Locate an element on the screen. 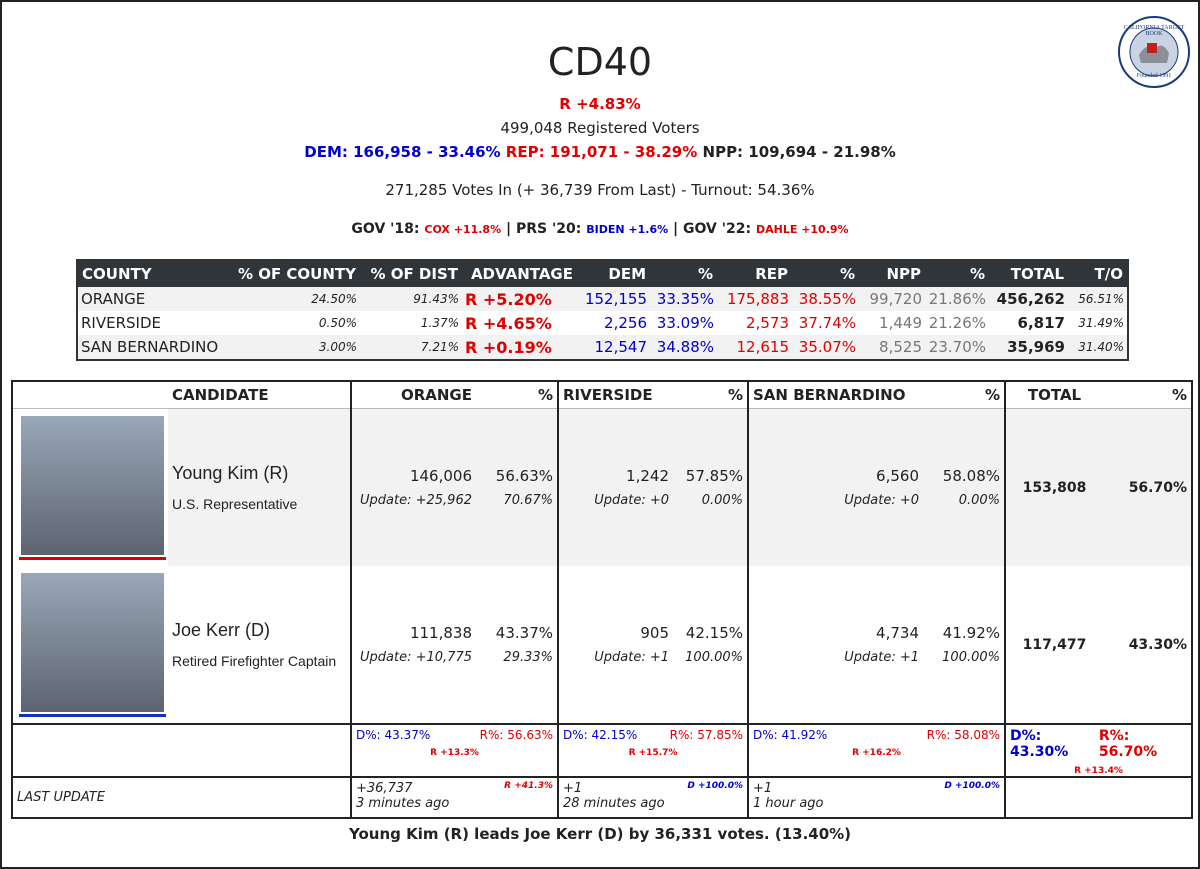 The width and height of the screenshot is (1200, 869). cell: R +5.20% is located at coordinates (519, 299).